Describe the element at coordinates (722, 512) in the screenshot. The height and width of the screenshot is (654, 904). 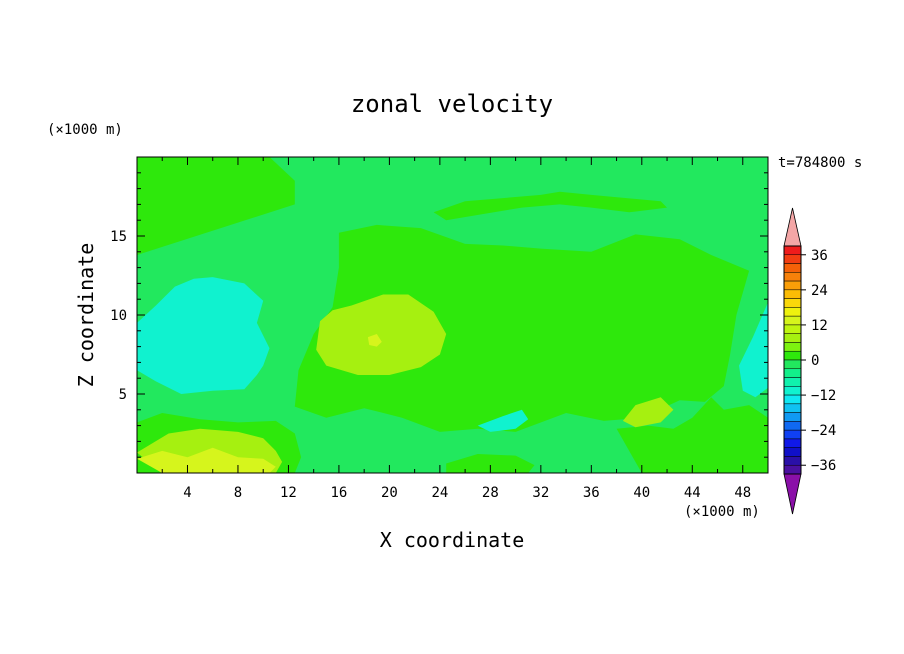
I see `x-unit-label: (×1000 m)` at that location.